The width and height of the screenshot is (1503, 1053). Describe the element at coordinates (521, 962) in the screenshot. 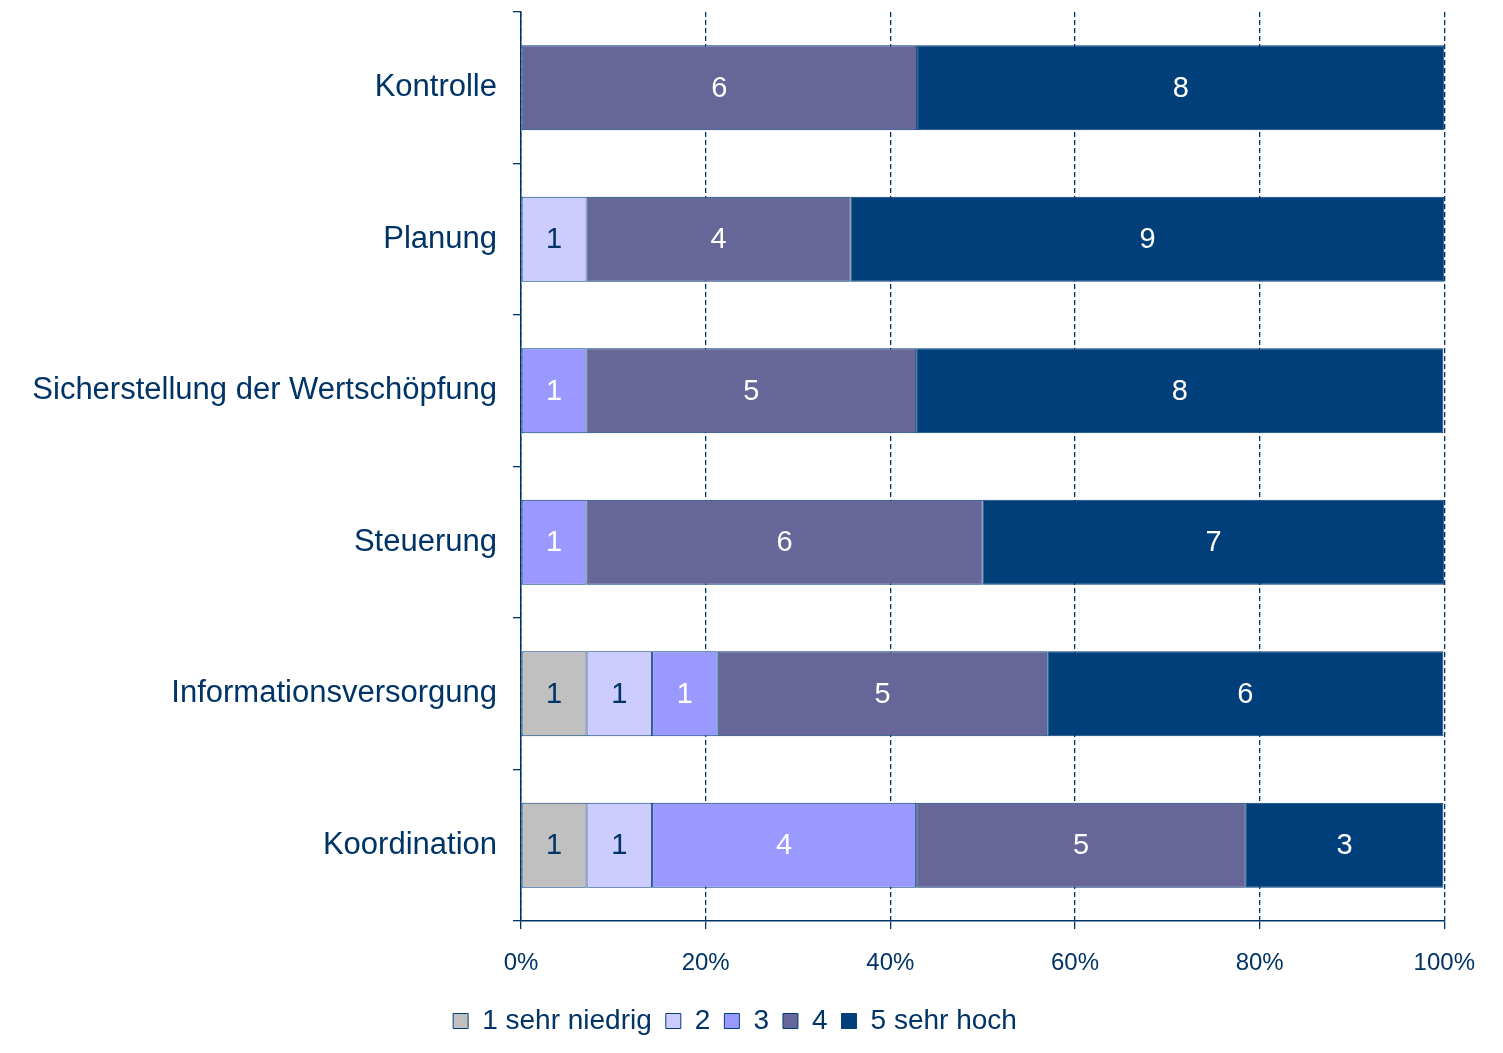

I see `x-tick-label: 0%` at that location.